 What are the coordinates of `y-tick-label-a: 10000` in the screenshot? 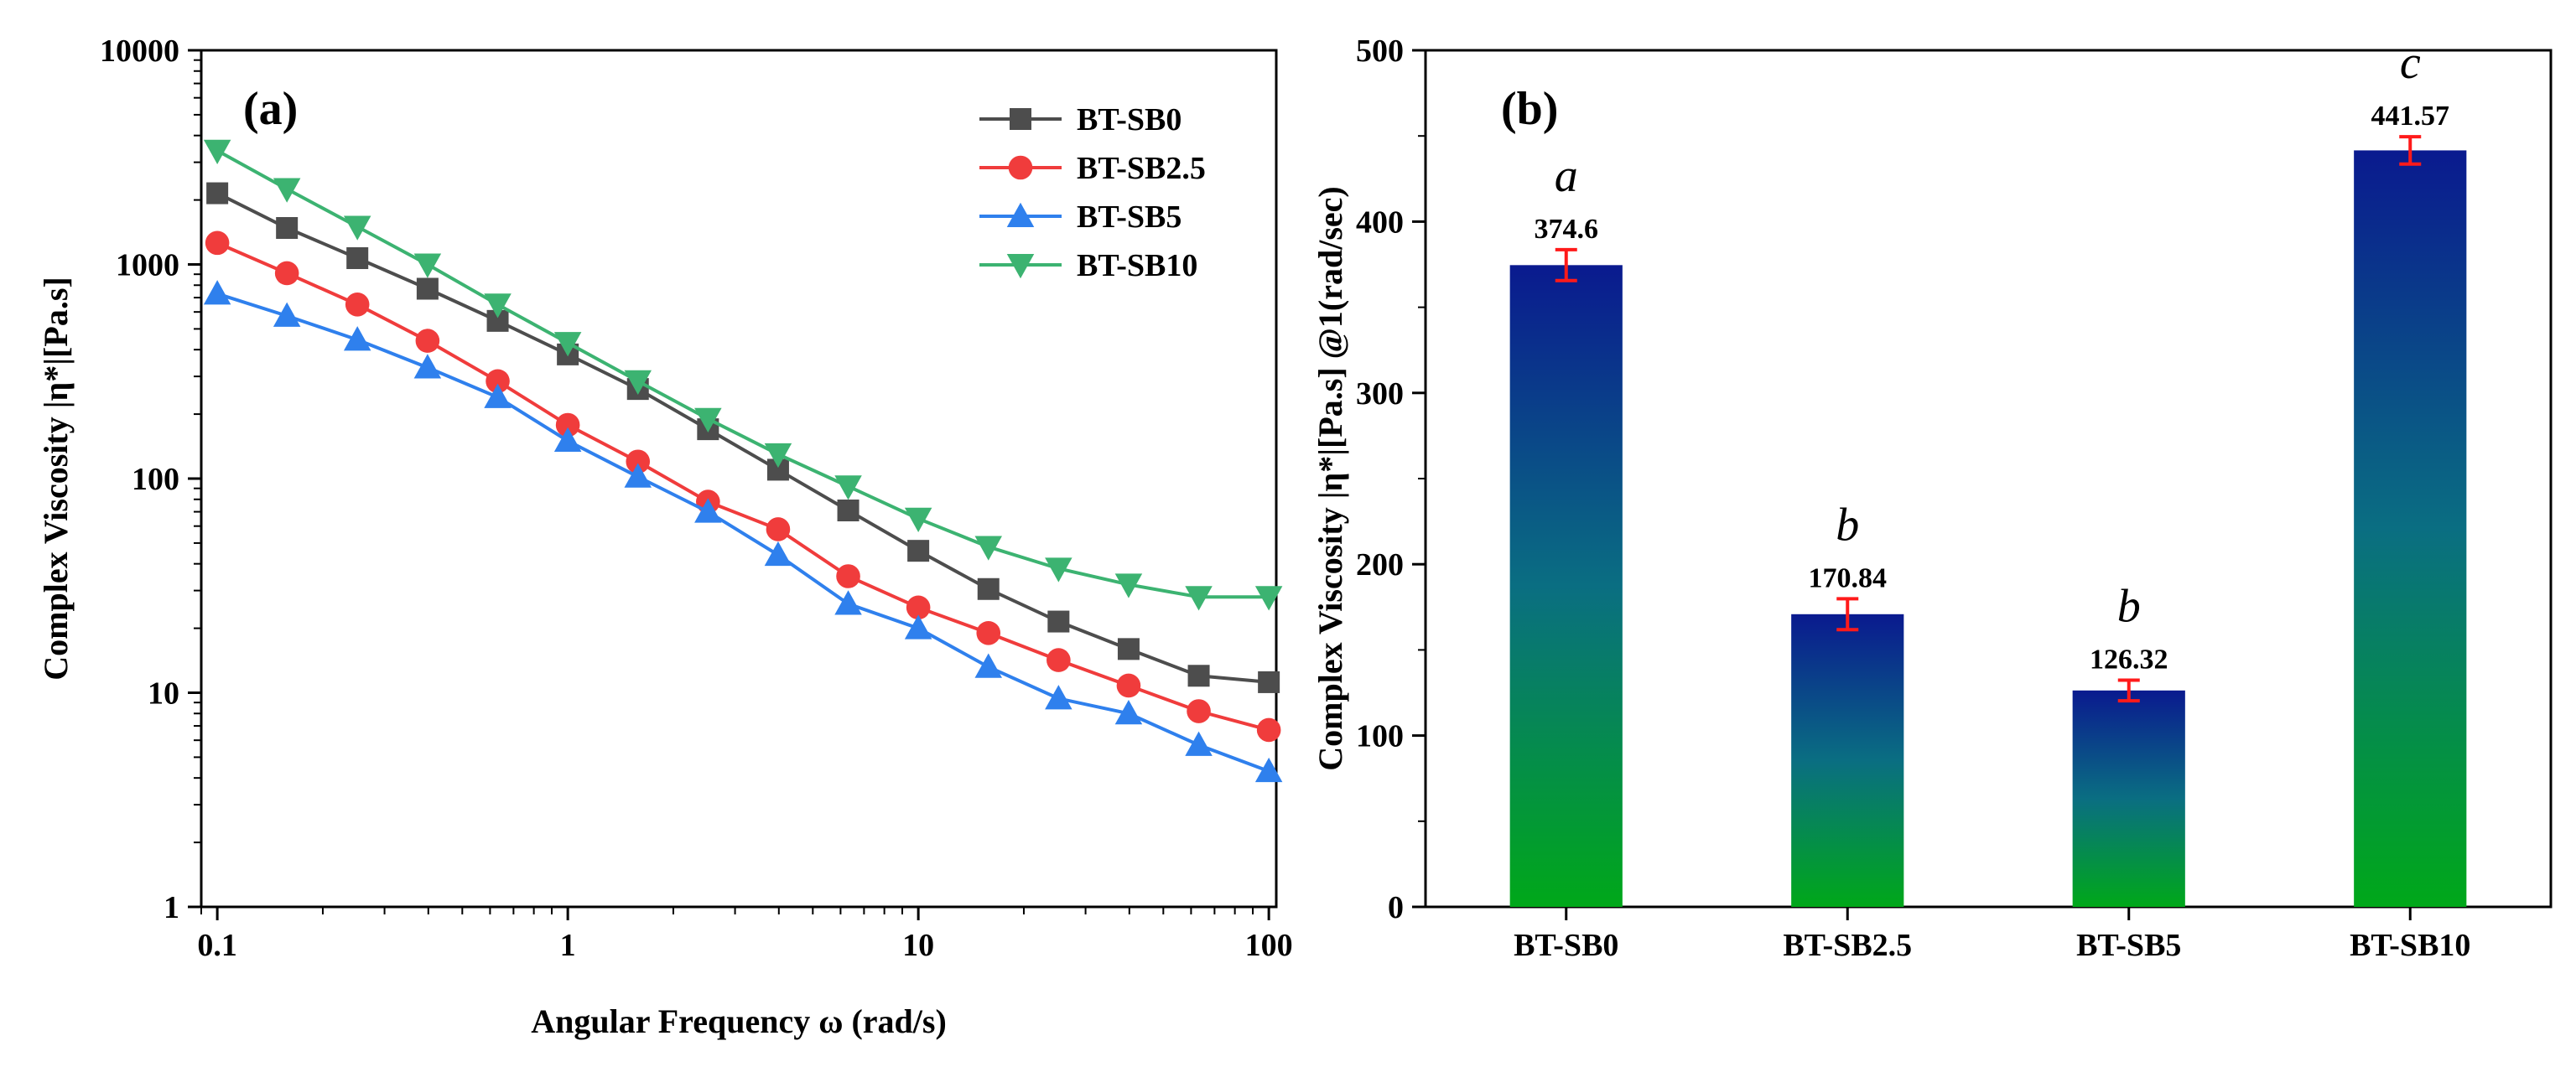 It's located at (139, 52).